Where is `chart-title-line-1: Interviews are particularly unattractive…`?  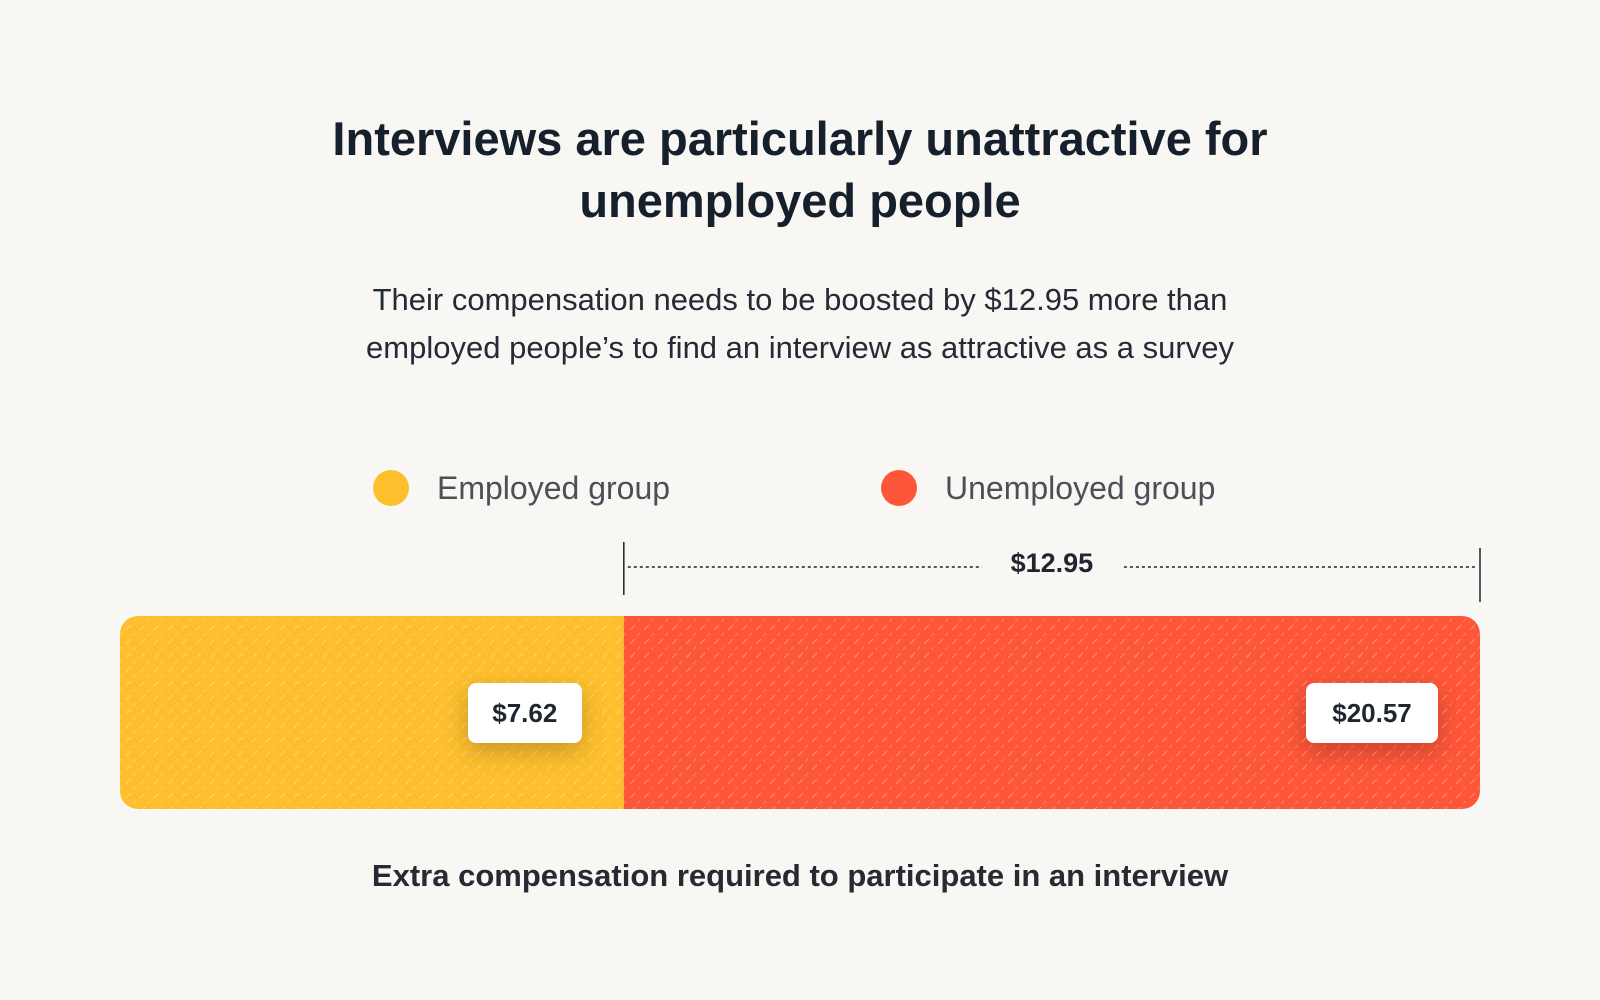 chart-title-line-1: Interviews are particularly unattractive… is located at coordinates (800, 138).